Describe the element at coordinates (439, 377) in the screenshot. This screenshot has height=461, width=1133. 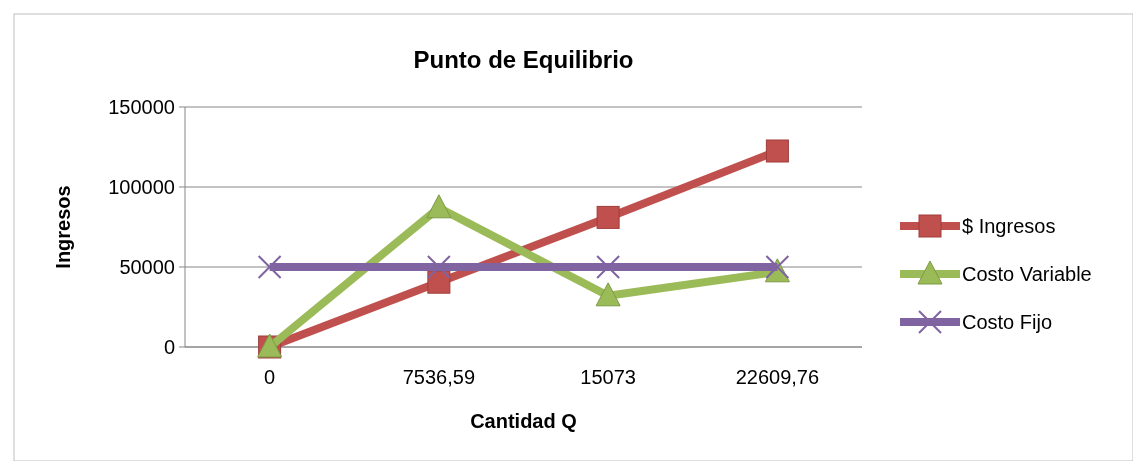
I see `x-tick-label: 7536,59` at that location.